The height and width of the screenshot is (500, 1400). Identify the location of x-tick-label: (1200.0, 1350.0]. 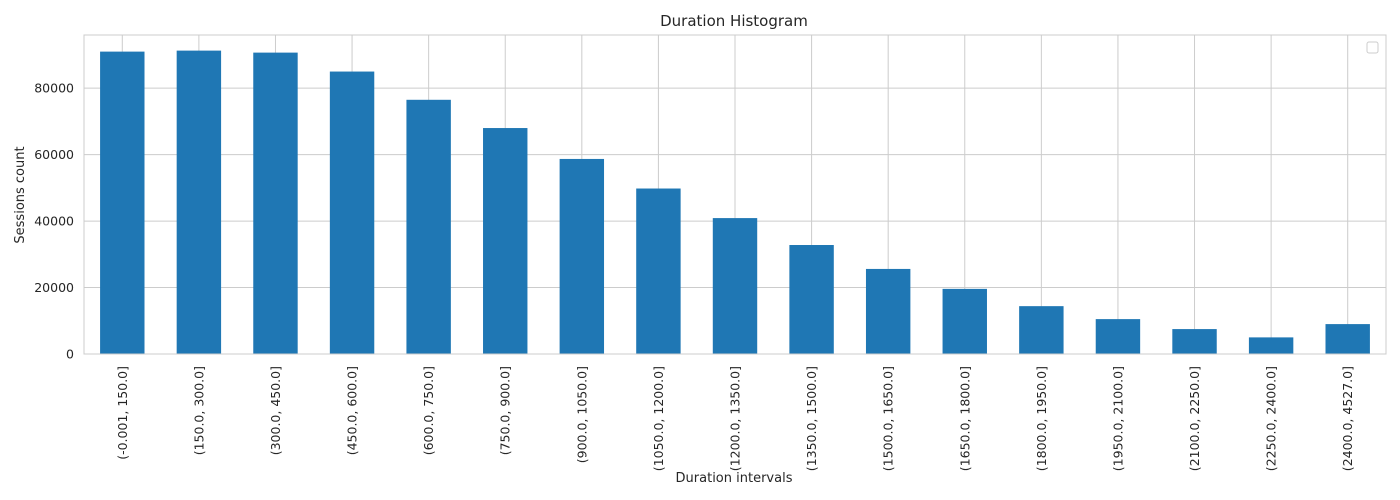
(735, 418).